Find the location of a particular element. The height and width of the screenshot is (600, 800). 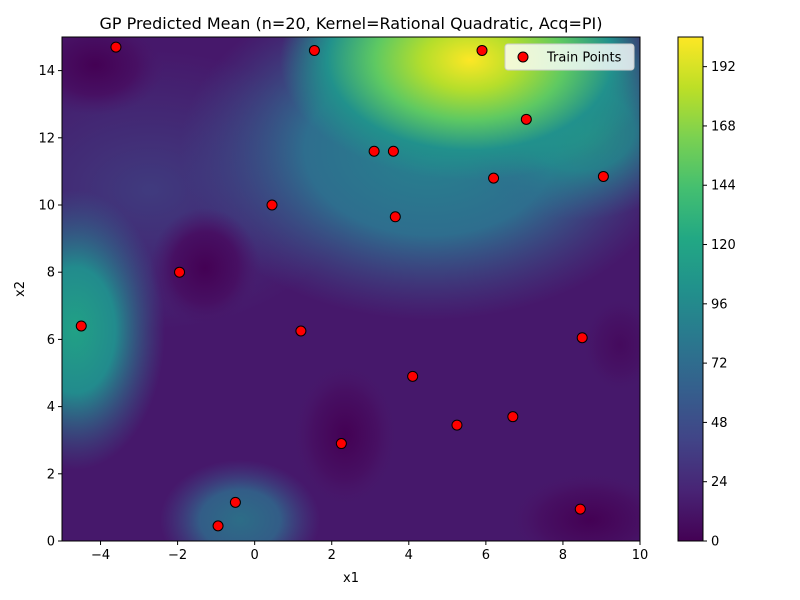

x-axis-label: x1 is located at coordinates (351, 578).